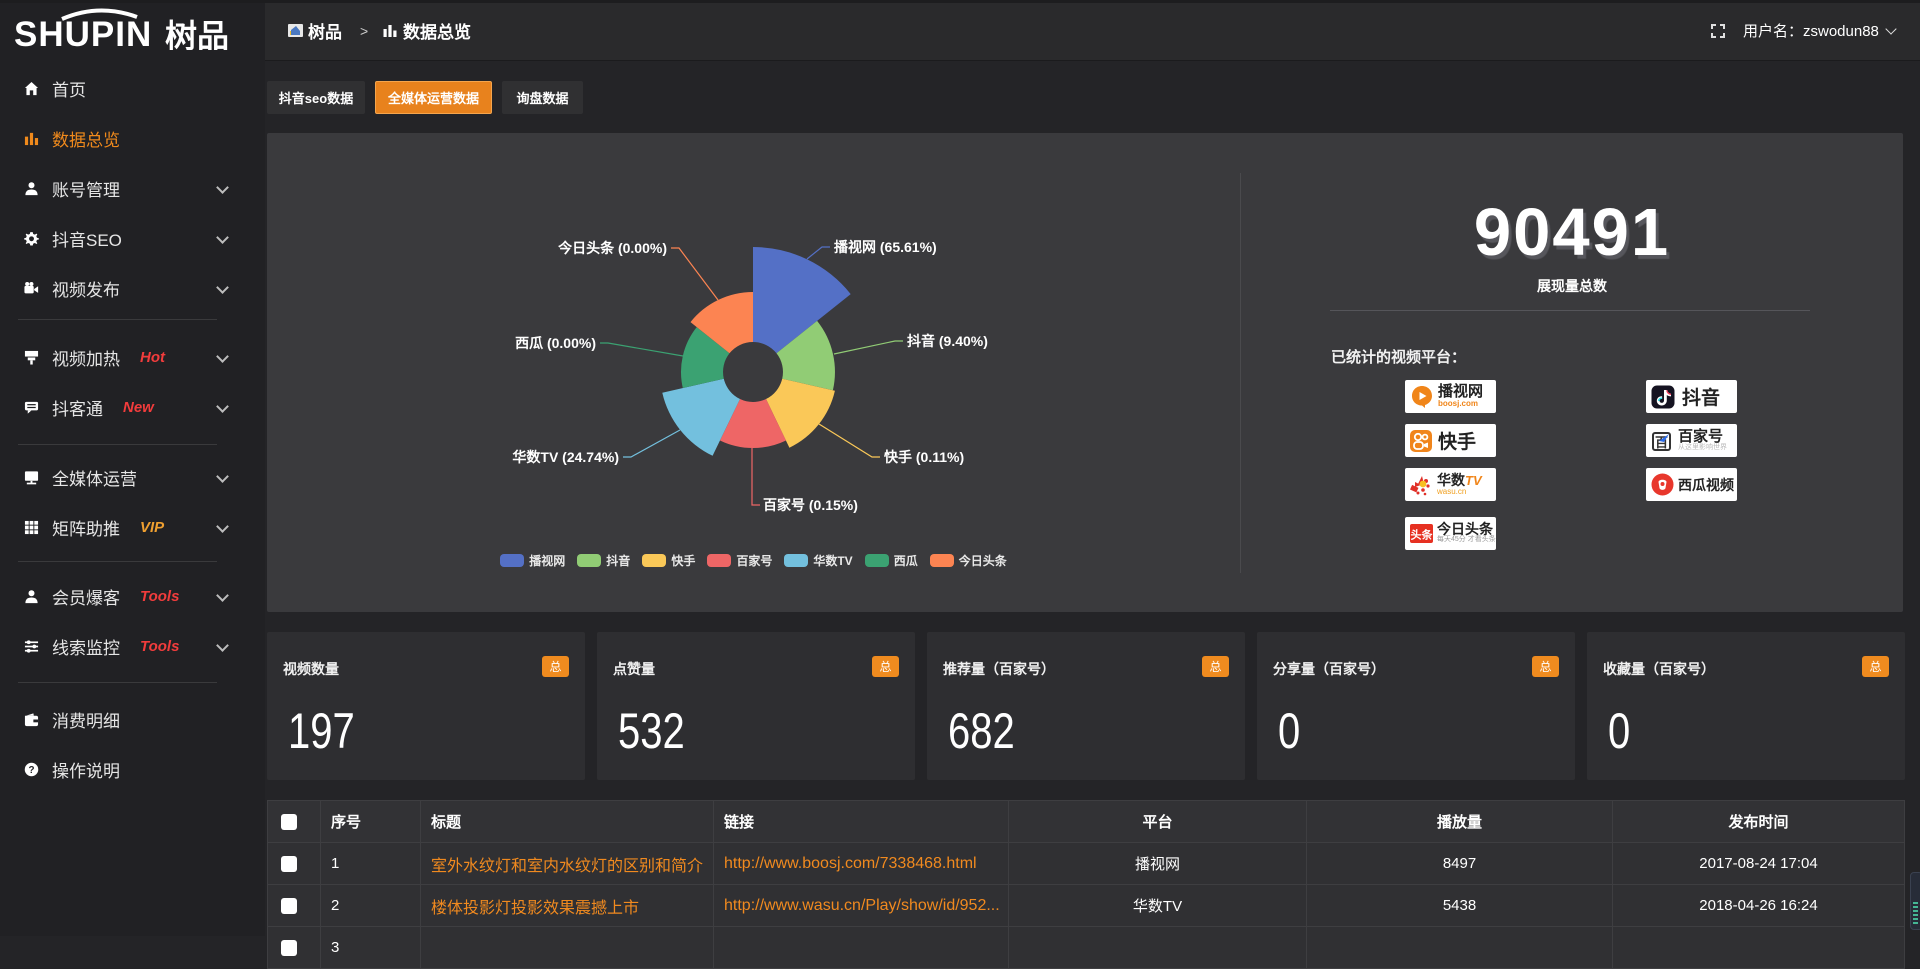  What do you see at coordinates (612, 248) in the screenshot?
I see `svg-text: 今日头条 (0.00%)` at bounding box center [612, 248].